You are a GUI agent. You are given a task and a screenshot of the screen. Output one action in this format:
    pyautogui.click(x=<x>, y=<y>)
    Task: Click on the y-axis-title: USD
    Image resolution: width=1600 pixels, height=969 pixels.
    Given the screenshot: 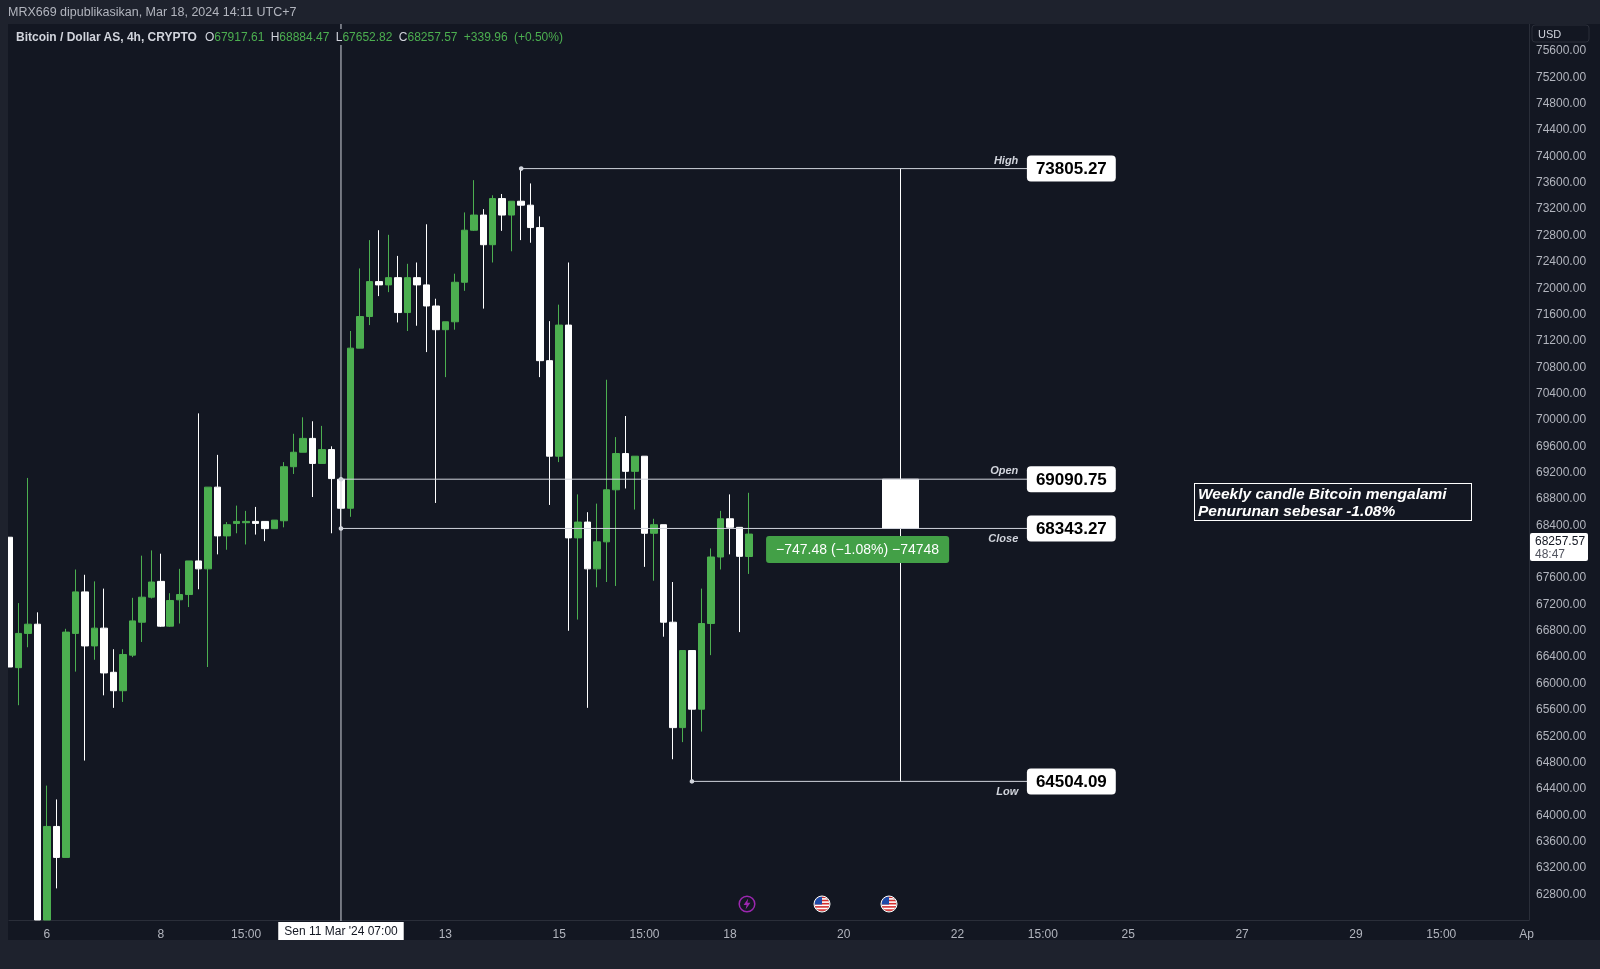 What is the action you would take?
    pyautogui.click(x=1550, y=33)
    